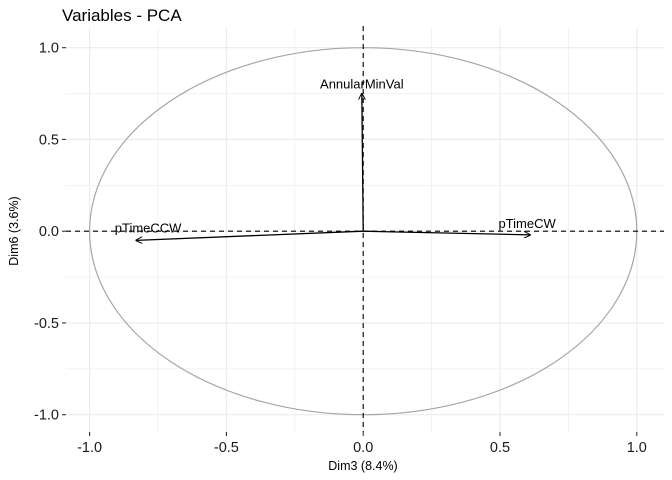 The image size is (672, 480). I want to click on label-annularminval: AnnularMinVal, so click(362, 84).